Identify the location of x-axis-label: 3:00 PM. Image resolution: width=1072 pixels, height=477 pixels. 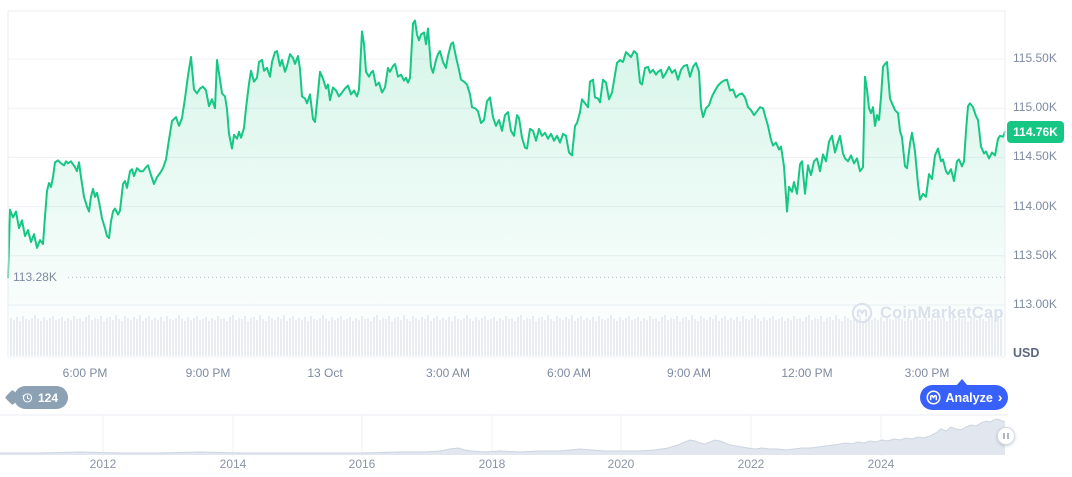
(927, 373).